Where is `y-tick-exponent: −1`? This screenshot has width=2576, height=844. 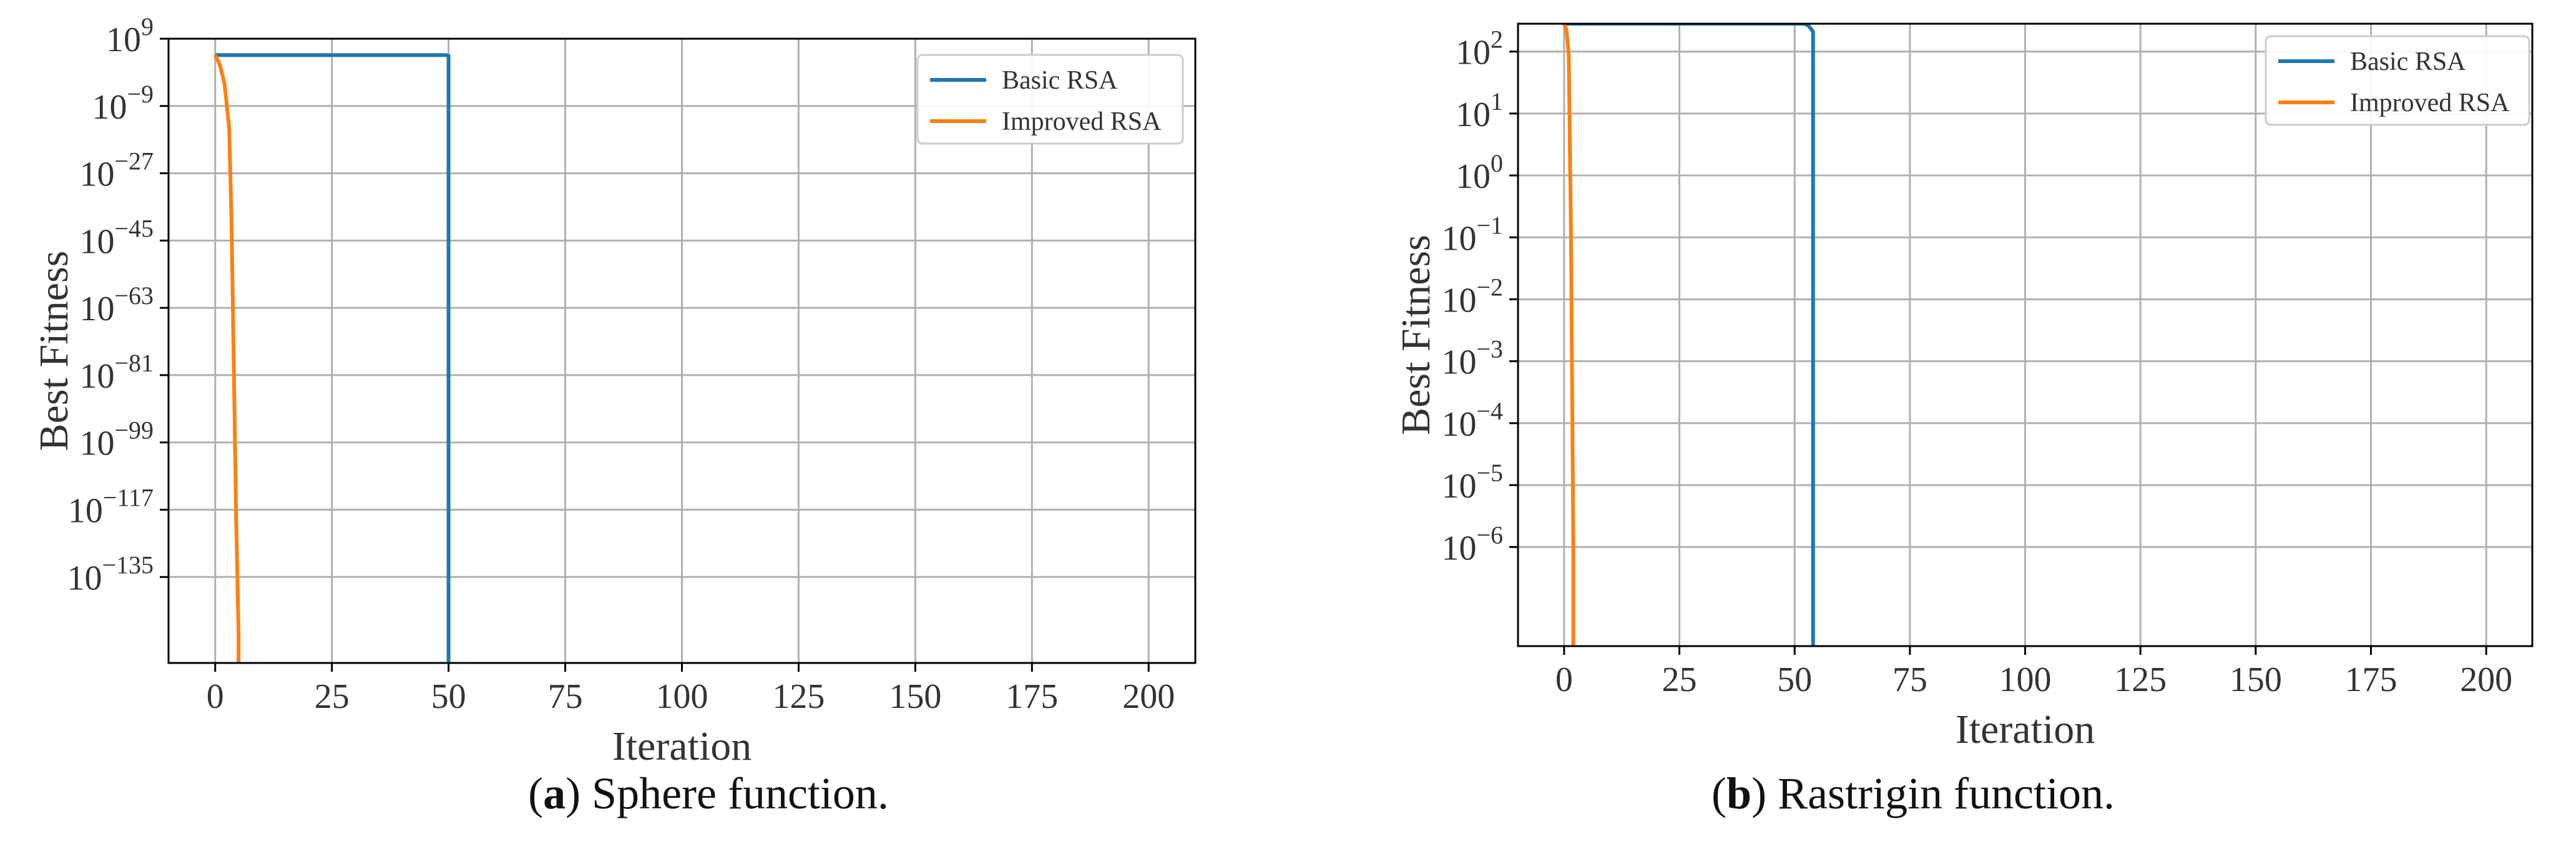
y-tick-exponent: −1 is located at coordinates (1489, 225).